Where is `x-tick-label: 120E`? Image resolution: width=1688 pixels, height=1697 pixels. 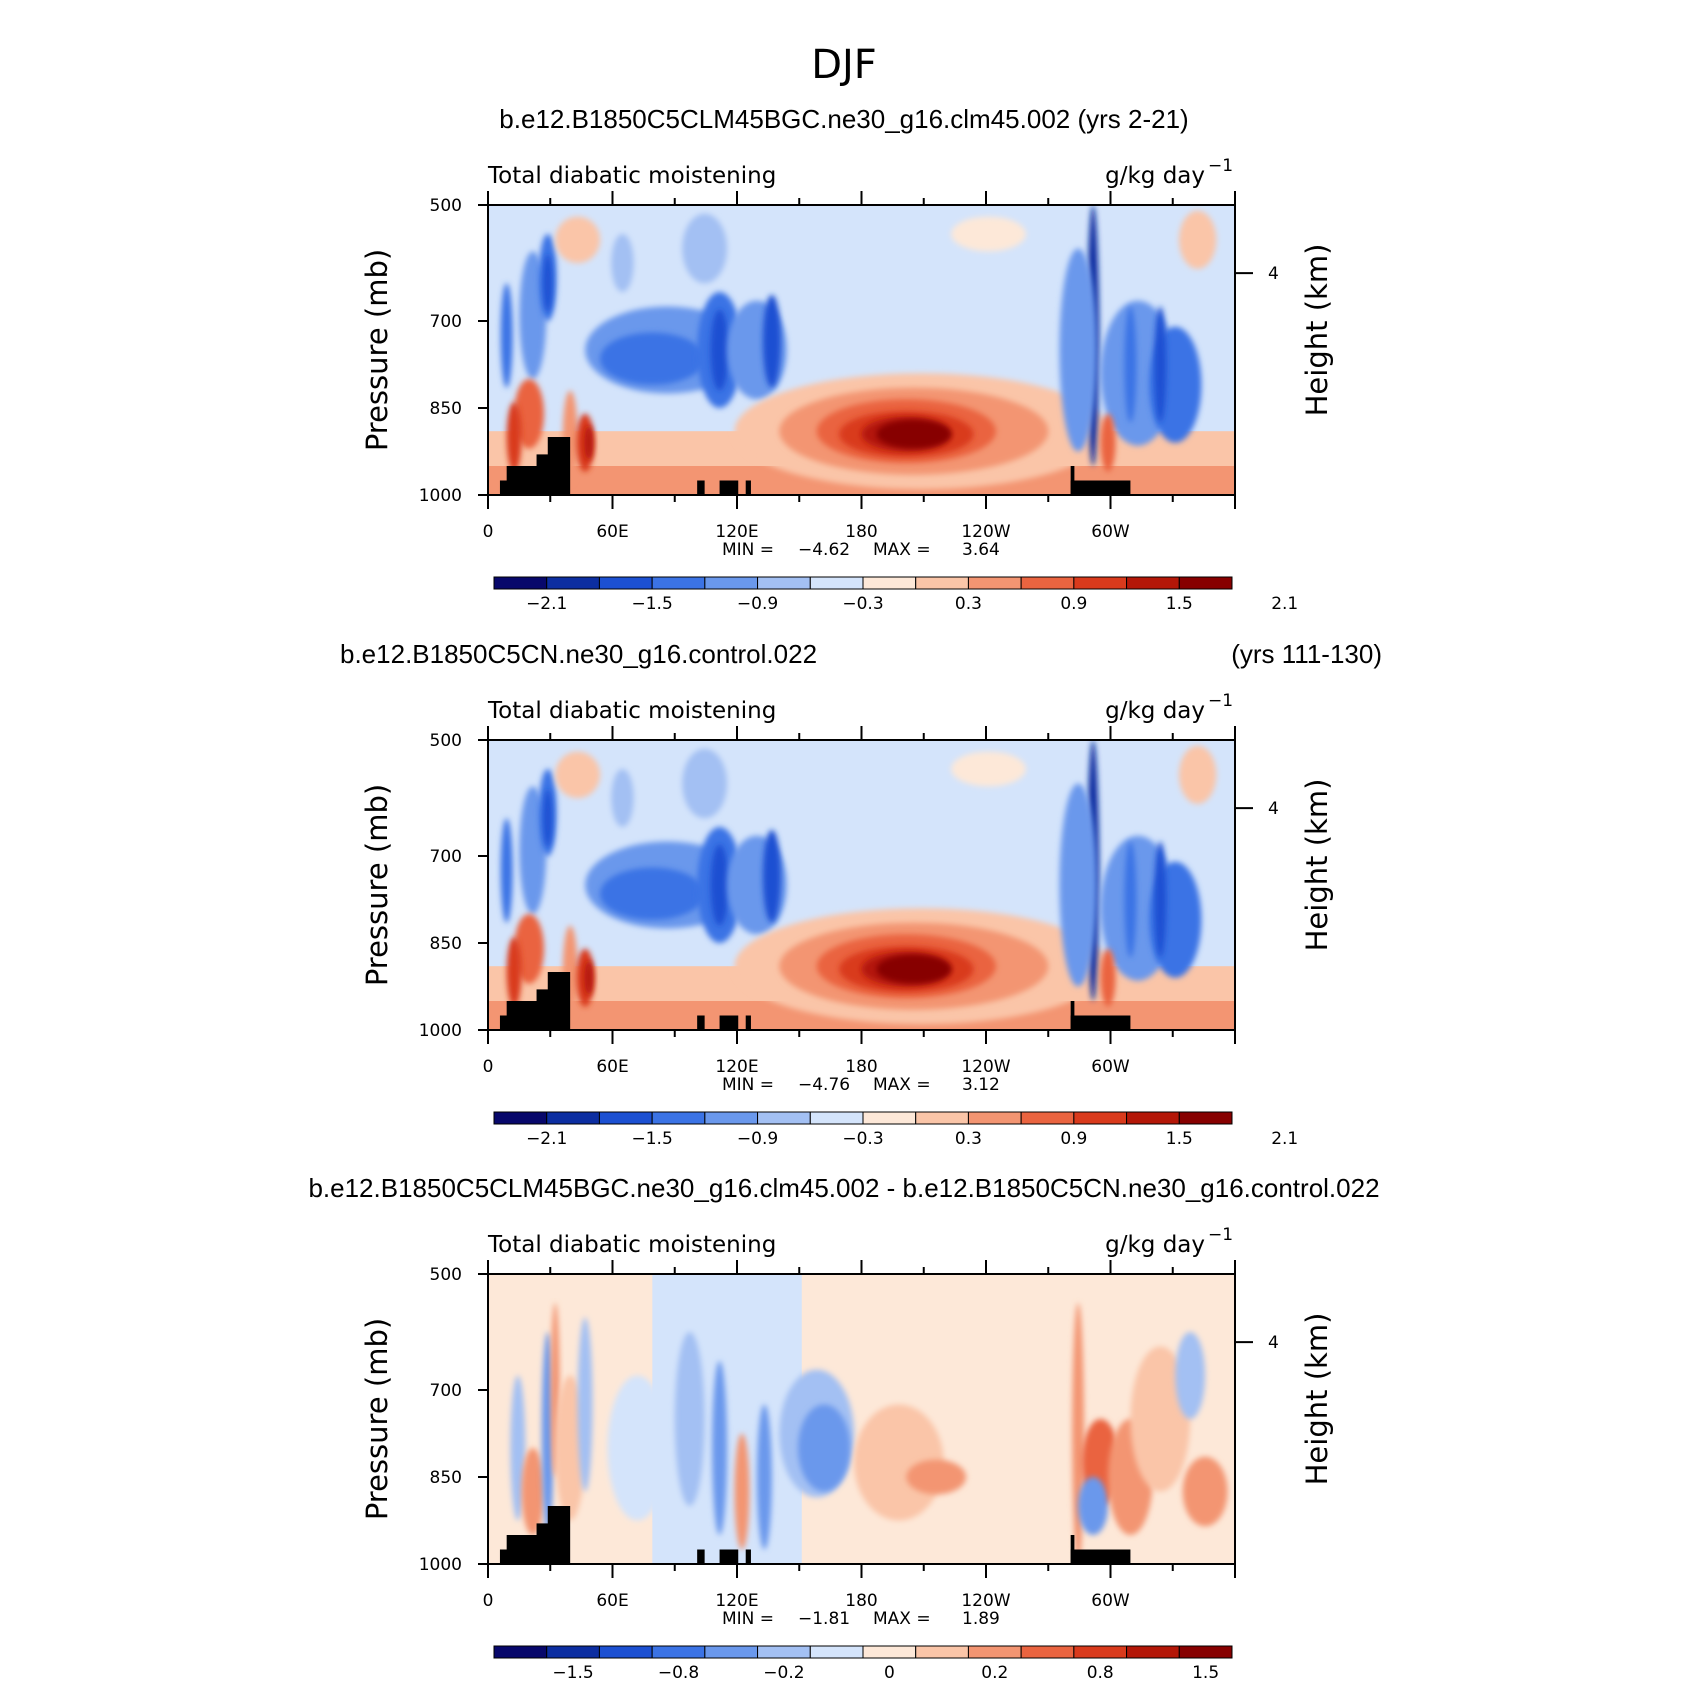
x-tick-label: 120E is located at coordinates (736, 1601).